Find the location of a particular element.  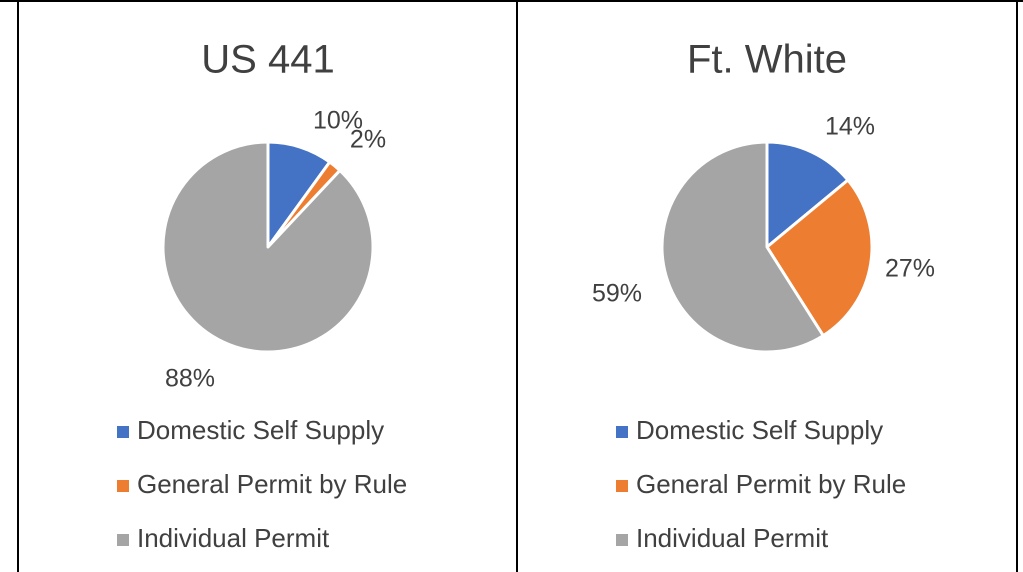

chart-title: US 441 is located at coordinates (267, 60).